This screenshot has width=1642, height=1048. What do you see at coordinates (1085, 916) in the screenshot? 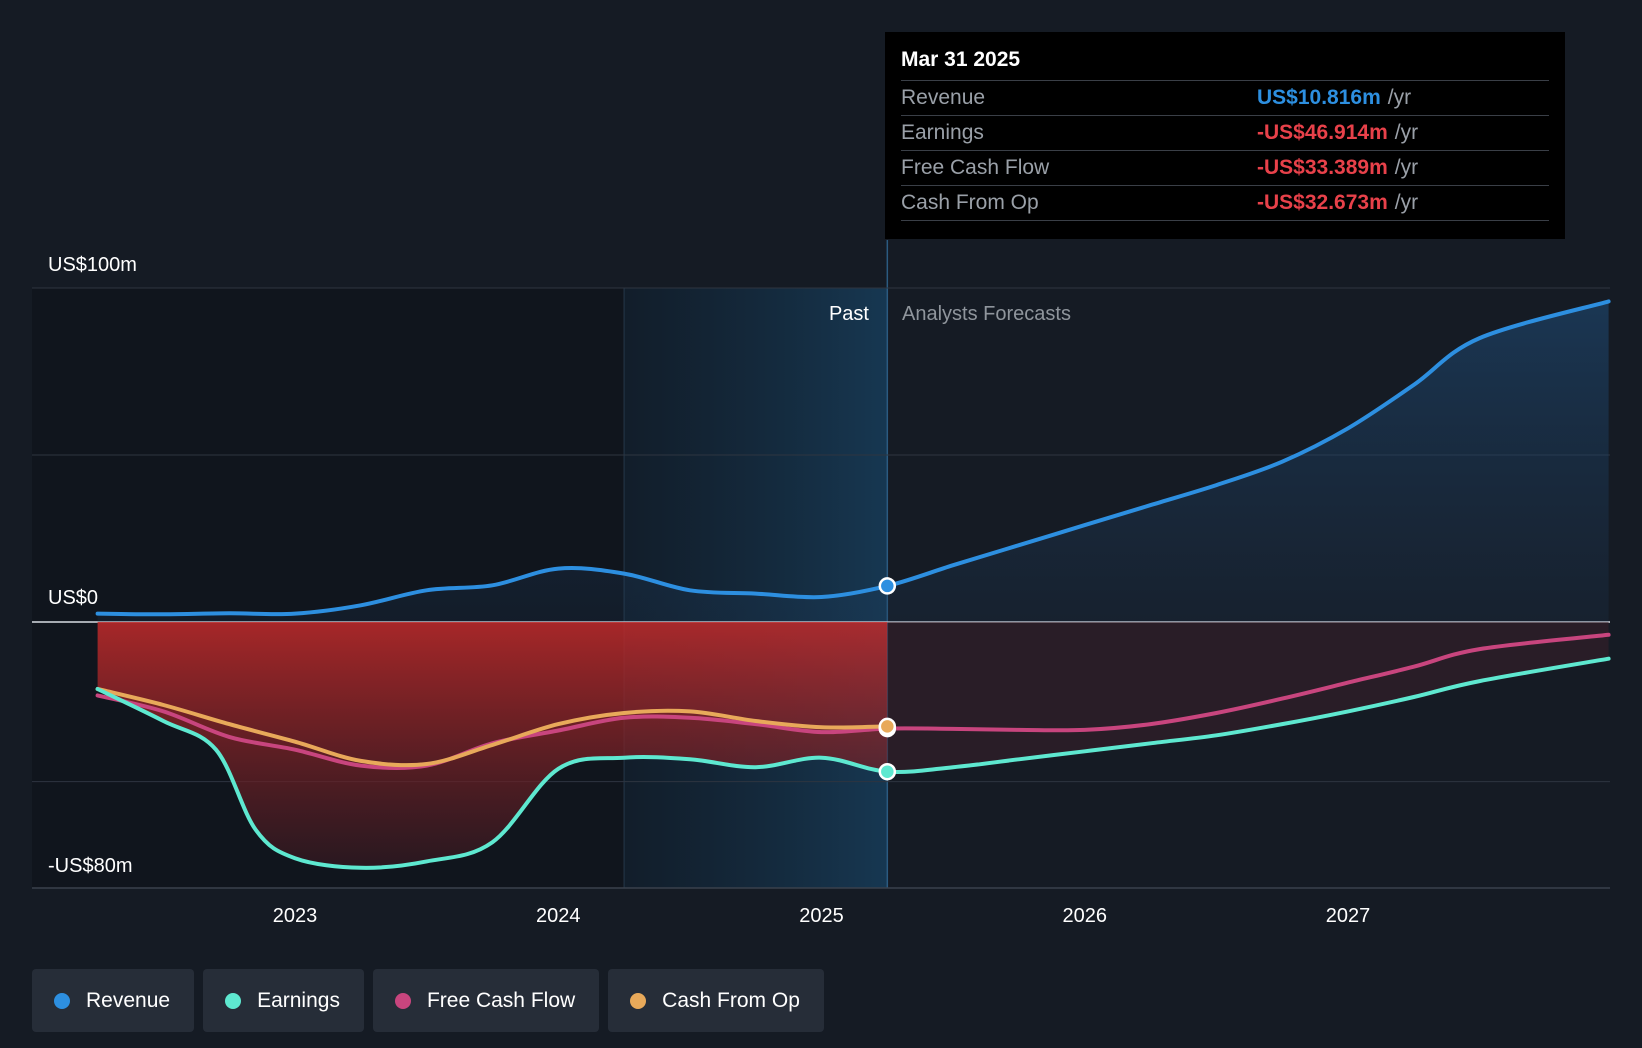
I see `x-tick-label: 2026` at bounding box center [1085, 916].